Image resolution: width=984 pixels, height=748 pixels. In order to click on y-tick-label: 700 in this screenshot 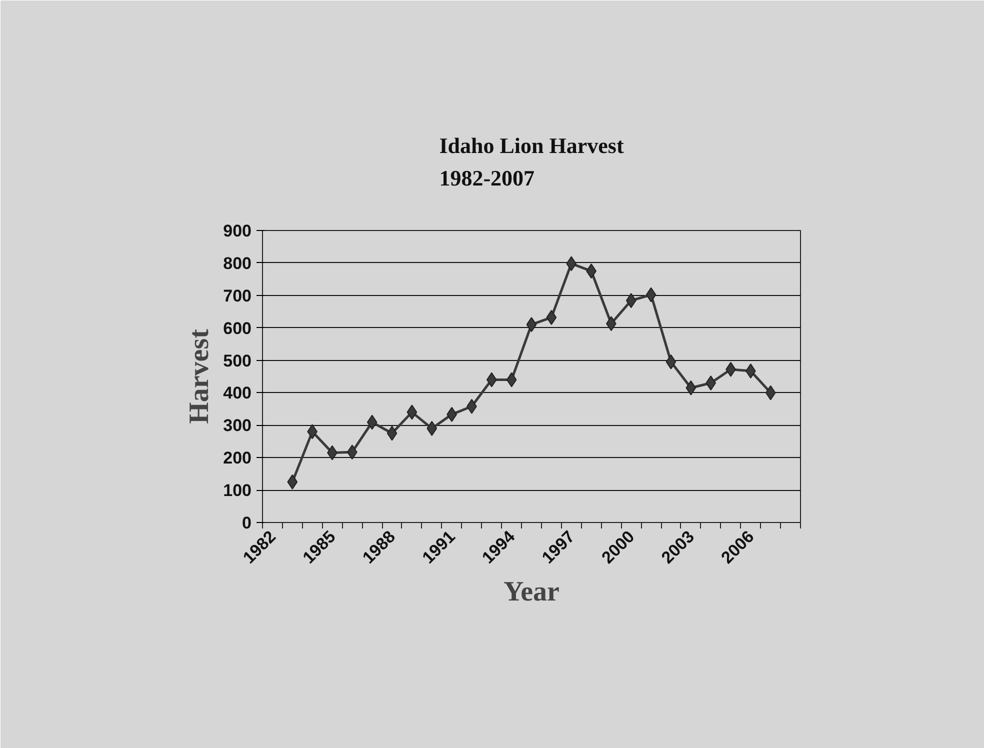, I will do `click(237, 296)`.